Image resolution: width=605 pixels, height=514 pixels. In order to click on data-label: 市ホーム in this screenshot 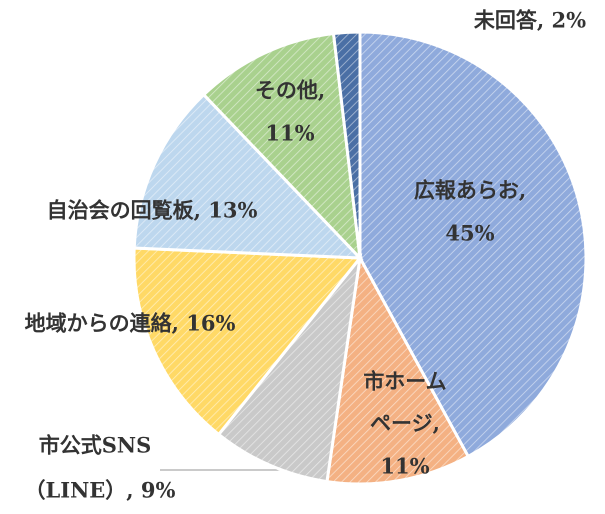, I will do `click(404, 381)`.